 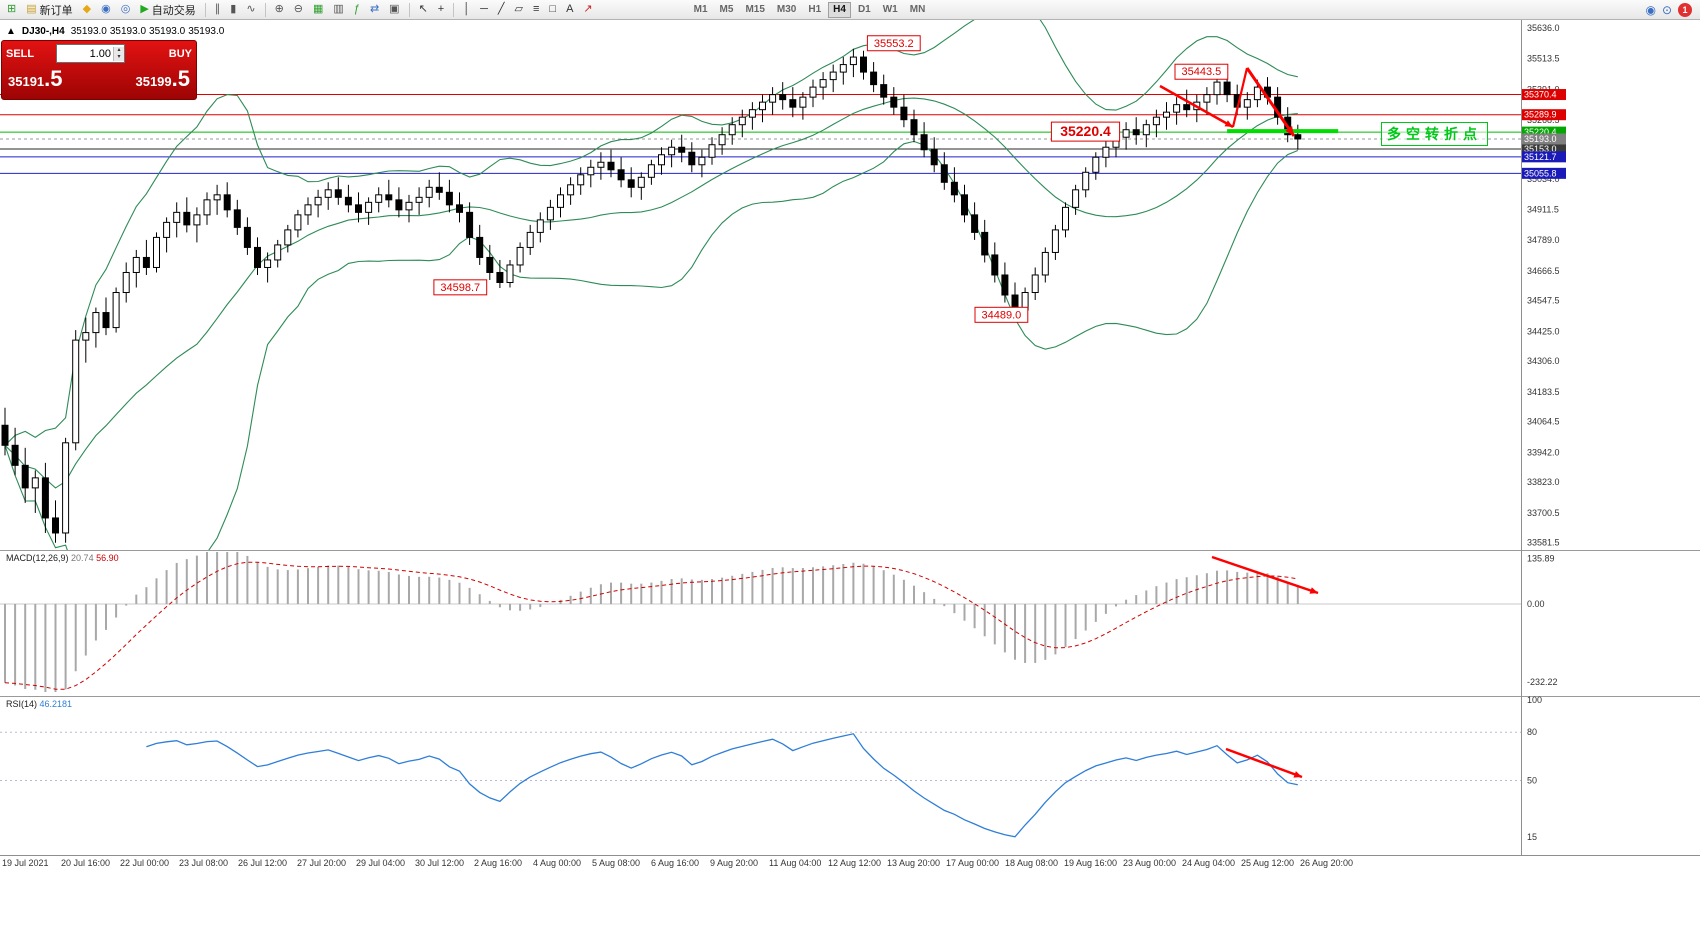 I want to click on horizontal-line-icon: ─, so click(x=484, y=9).